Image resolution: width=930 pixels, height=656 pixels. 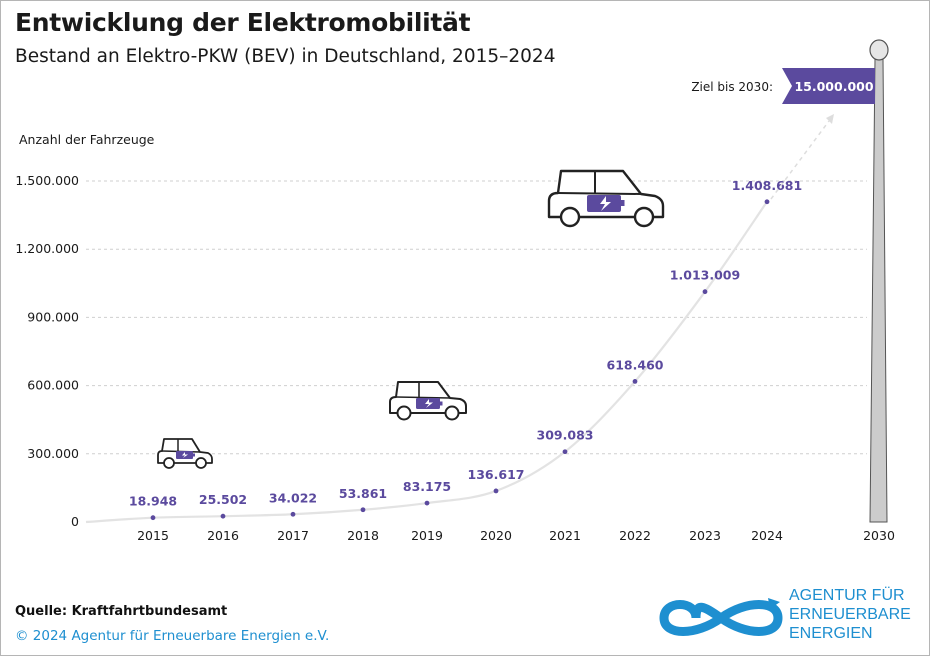 I want to click on logo-line-3: ENERGIEN, so click(x=831, y=633).